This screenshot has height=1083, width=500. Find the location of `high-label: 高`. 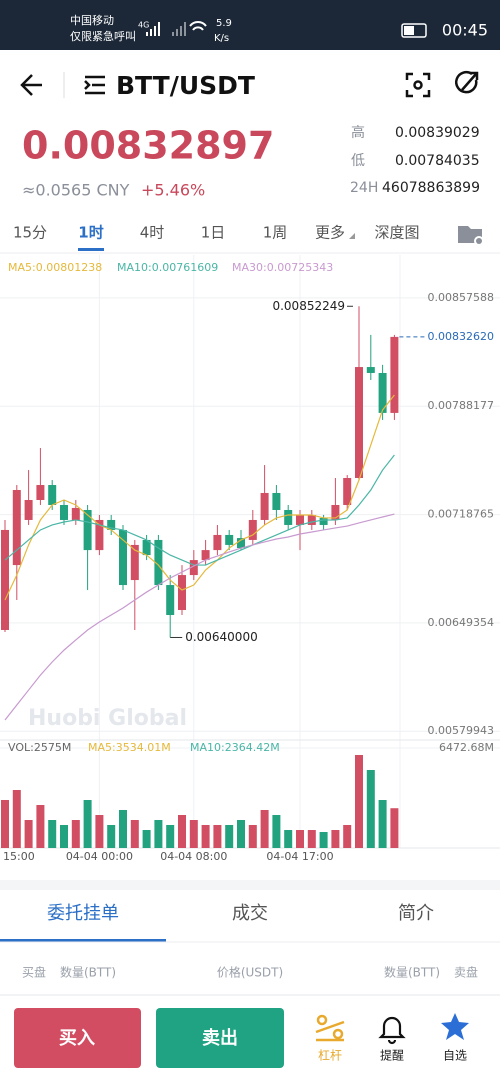

high-label: 高 is located at coordinates (358, 132).